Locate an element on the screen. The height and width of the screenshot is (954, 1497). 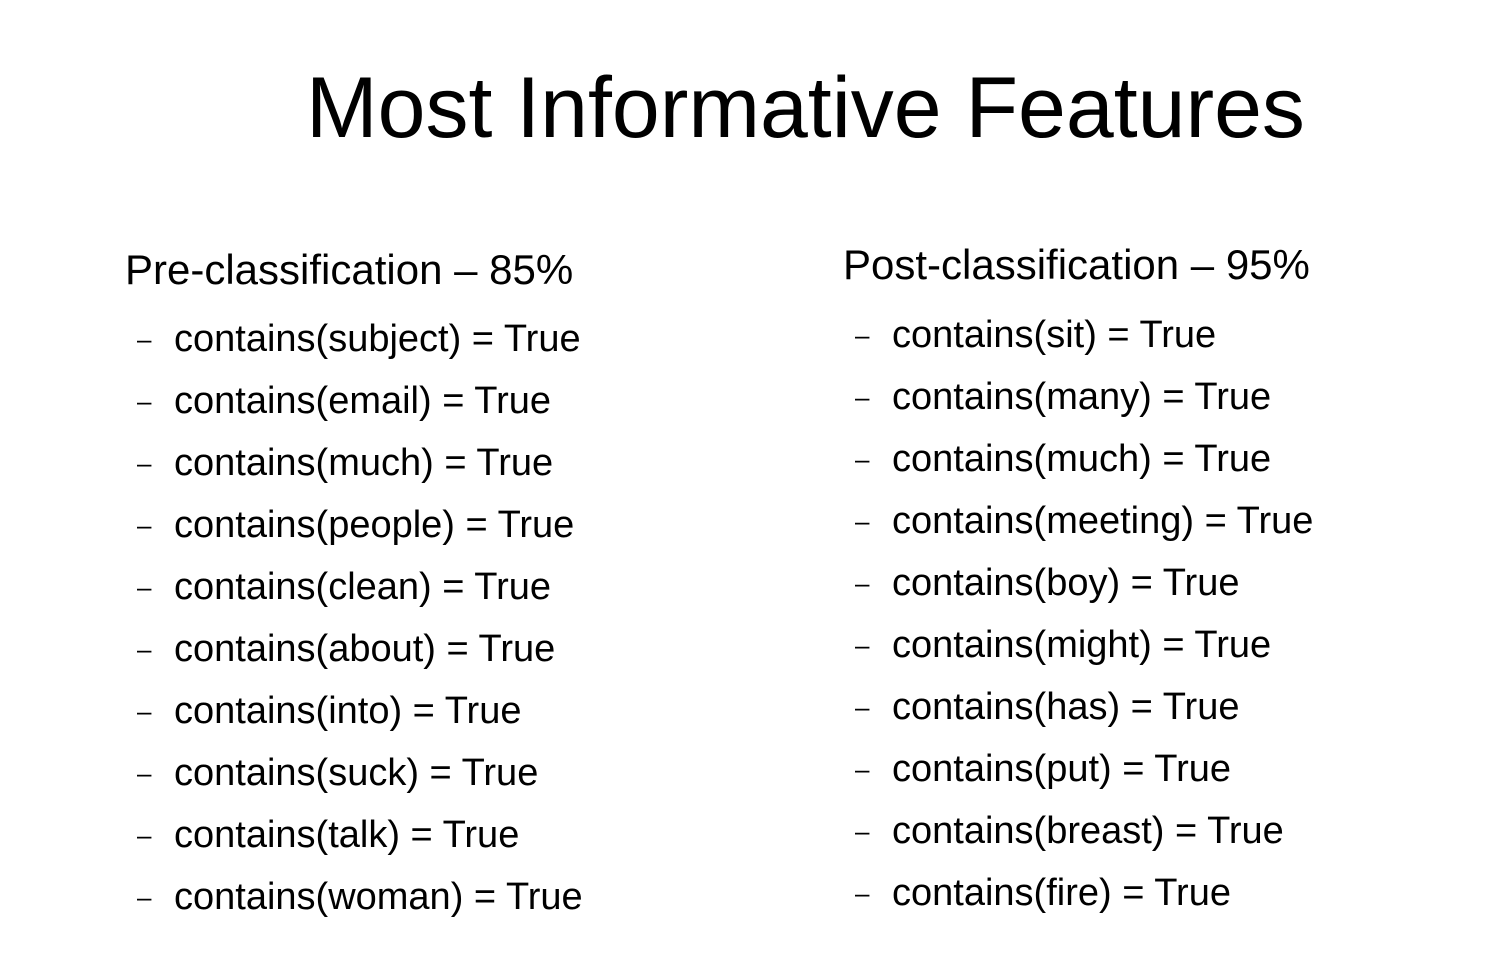
feature-text: contains(woman) = True is located at coordinates (378, 897).